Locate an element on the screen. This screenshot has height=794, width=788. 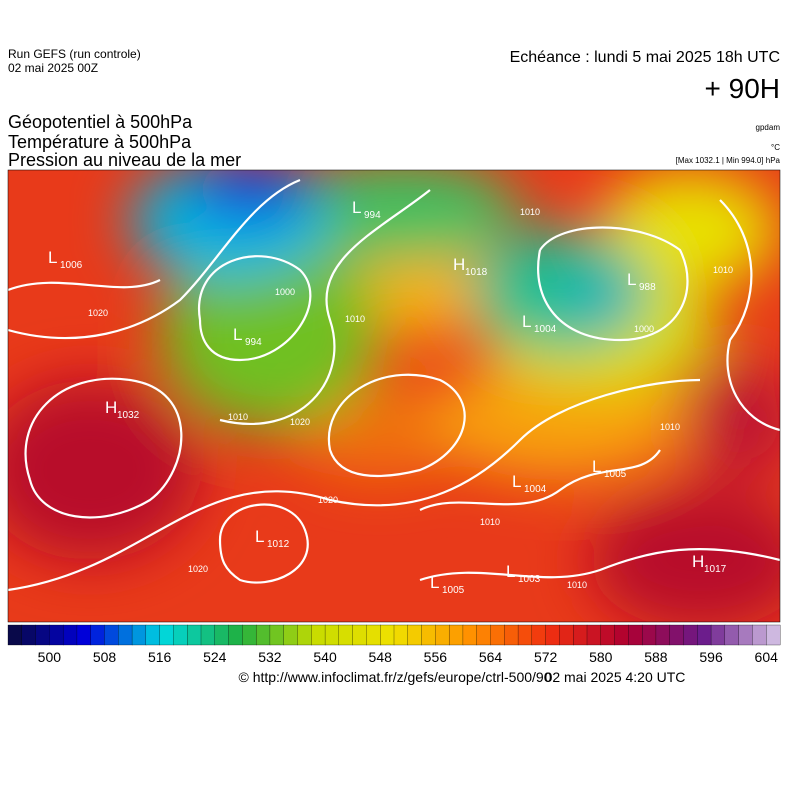
colorbar-tick-label: 500 is located at coordinates (50, 657).